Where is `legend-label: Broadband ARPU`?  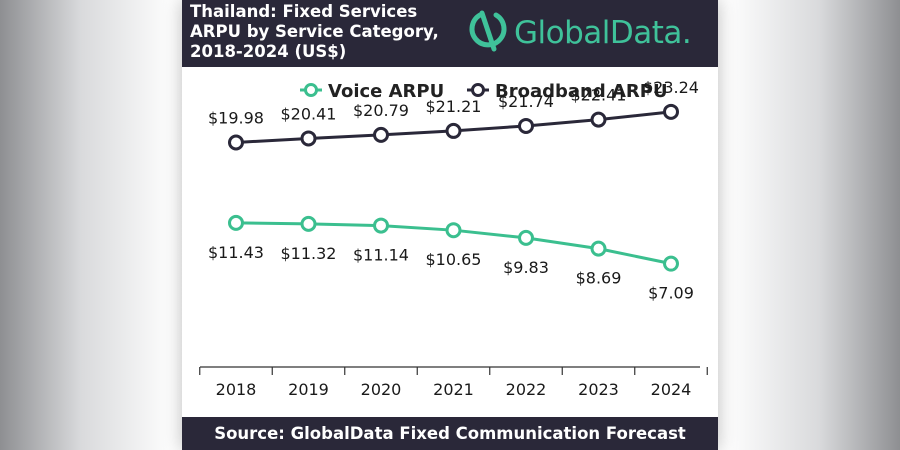
legend-label: Broadband ARPU is located at coordinates (581, 91).